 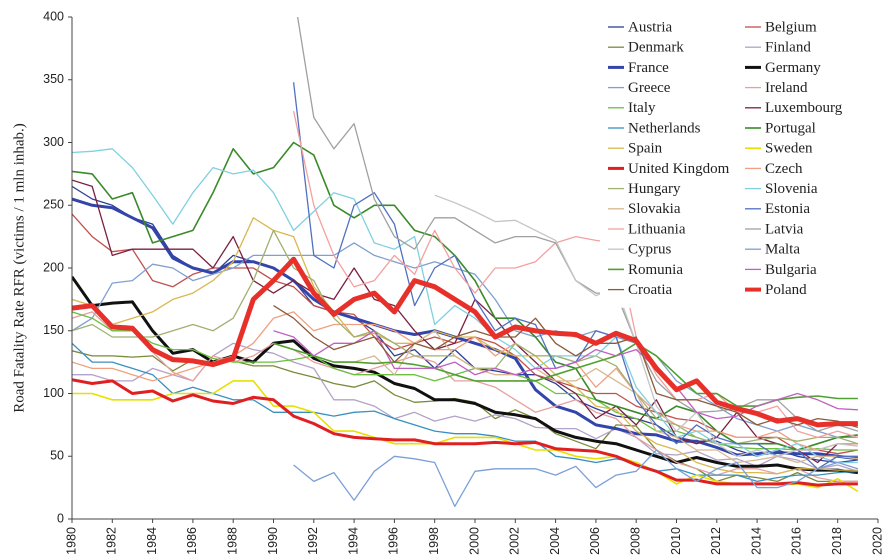 What do you see at coordinates (642, 108) in the screenshot?
I see `legend-label: Italy` at bounding box center [642, 108].